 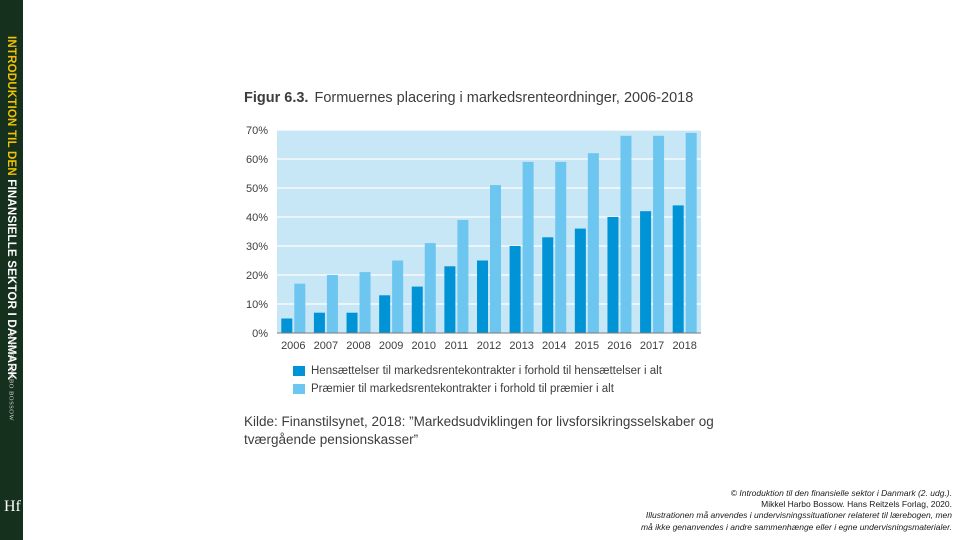 I want to click on y-tick-label: 0%, so click(x=260, y=334).